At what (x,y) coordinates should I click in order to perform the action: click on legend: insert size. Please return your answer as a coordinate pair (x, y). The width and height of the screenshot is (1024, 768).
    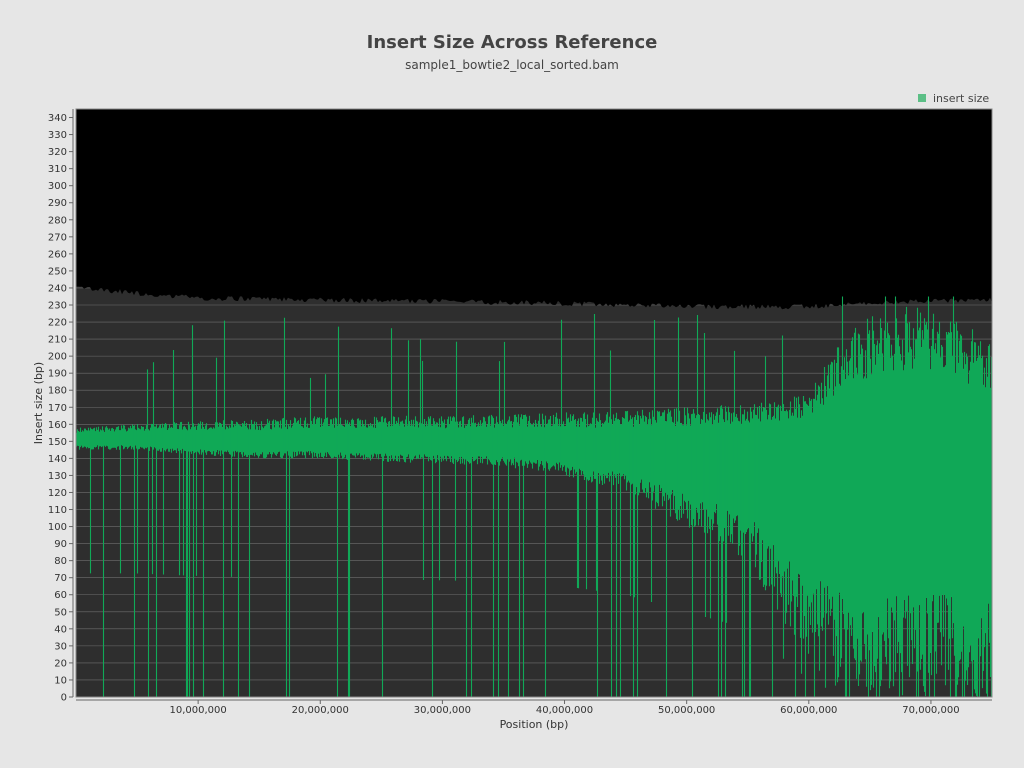
    Looking at the image, I should click on (953, 98).